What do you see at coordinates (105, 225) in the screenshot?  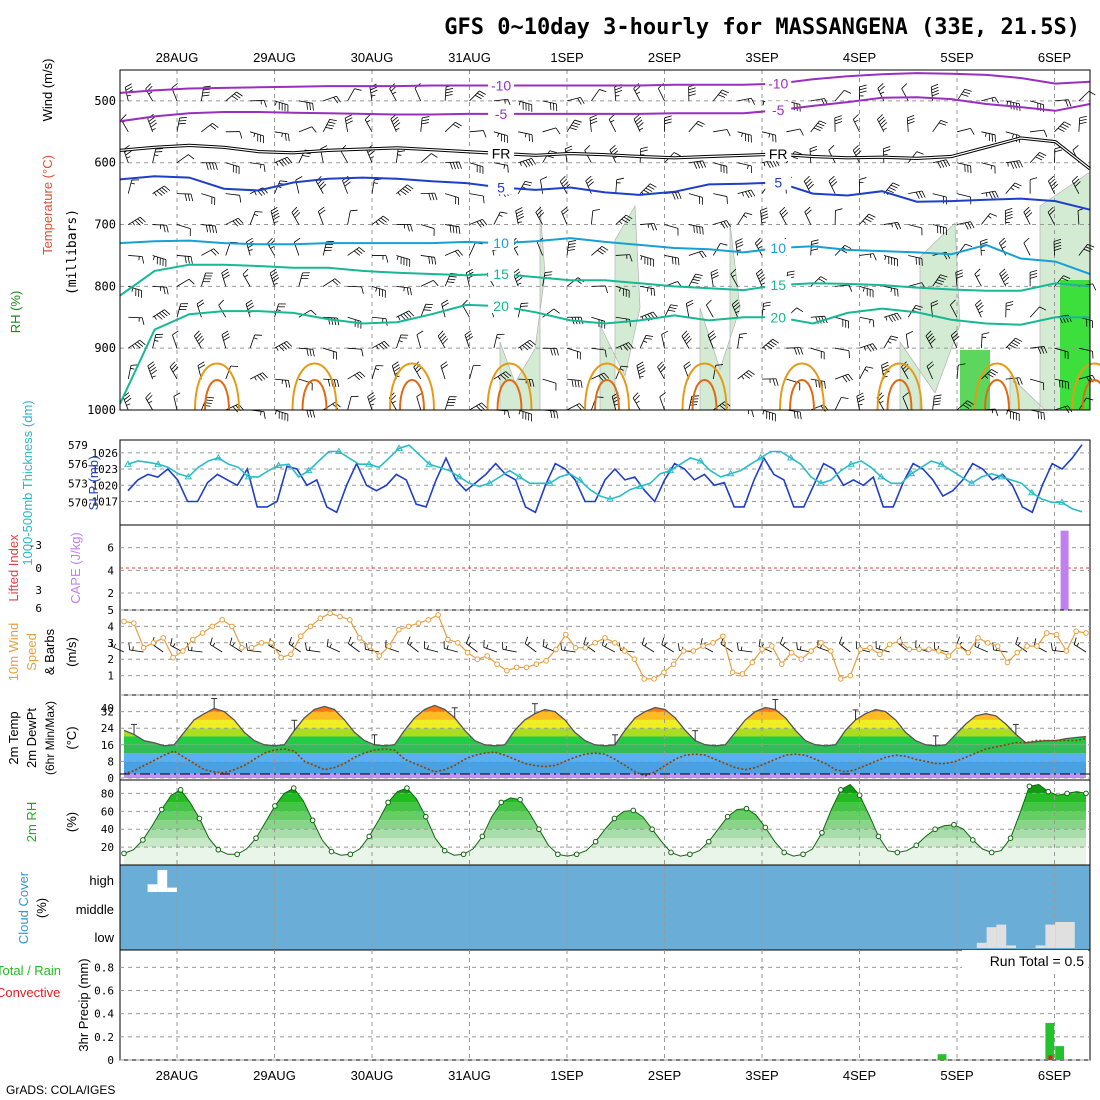 I see `pressure-tick-label: 700` at bounding box center [105, 225].